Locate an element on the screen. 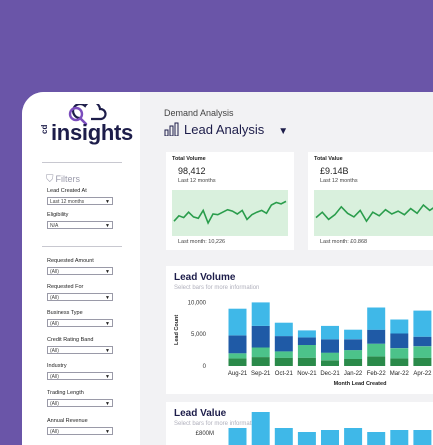  cloud-magnifier-icon is located at coordinates (87, 115).